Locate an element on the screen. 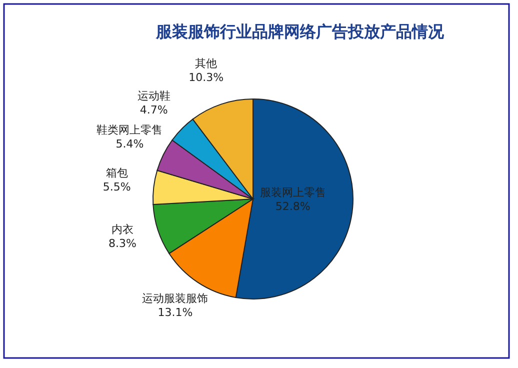  slice-label: 箱包 is located at coordinates (117, 173).